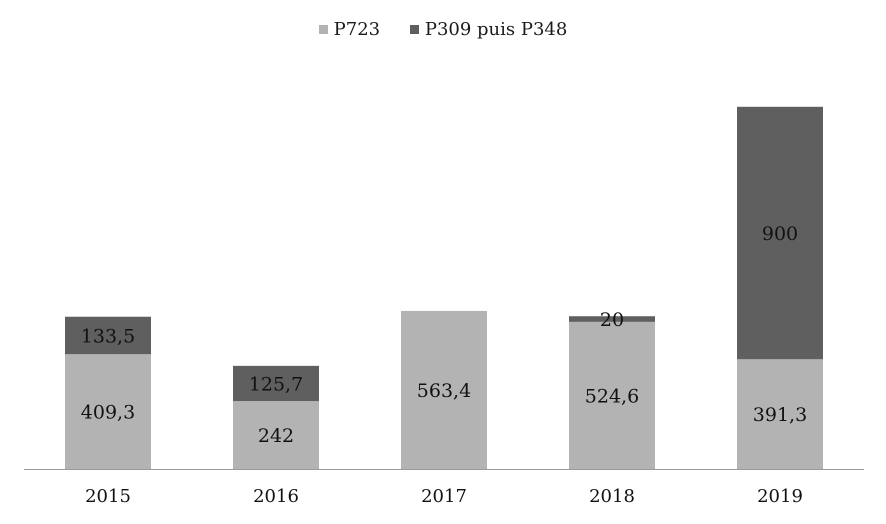  I want to click on data-label-2018-series-1: 20, so click(612, 320).